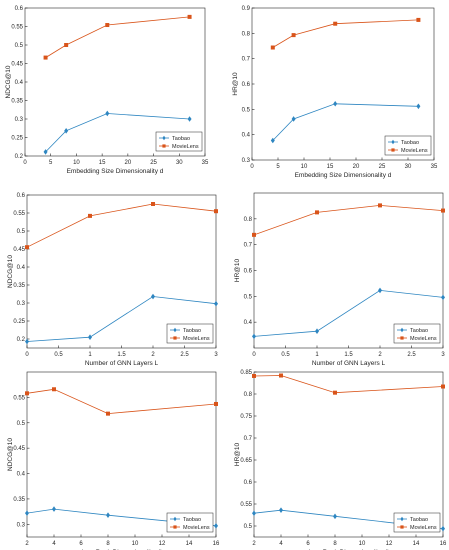  Describe the element at coordinates (179, 163) in the screenshot. I see `x-tick-label: 30` at that location.